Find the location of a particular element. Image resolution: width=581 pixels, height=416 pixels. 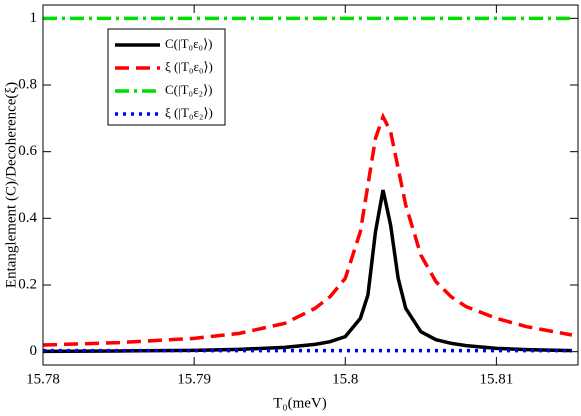

legend-label: ξ (|T₀ε₂⟩) is located at coordinates (189, 112).